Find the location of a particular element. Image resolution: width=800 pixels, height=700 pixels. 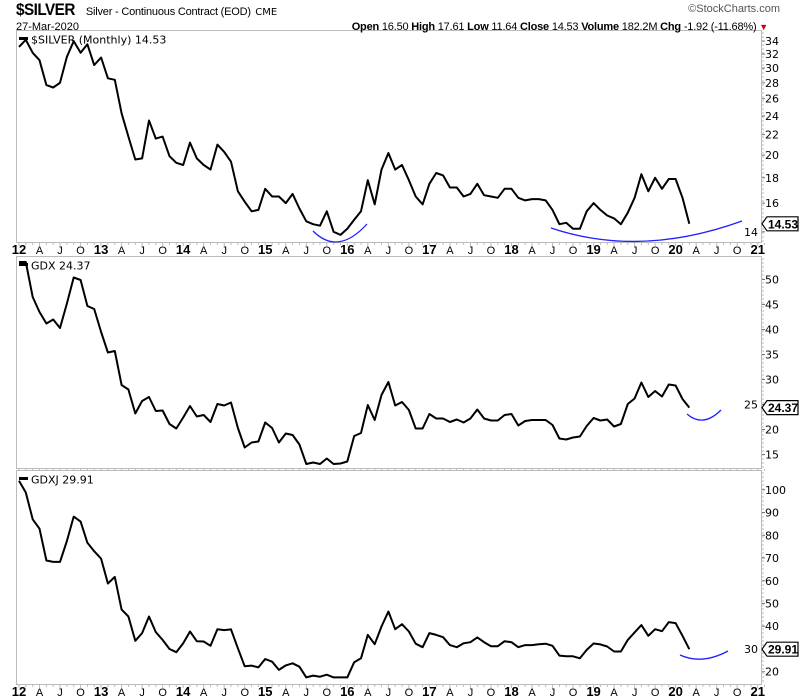

y-tick-label: 22 is located at coordinates (772, 135).